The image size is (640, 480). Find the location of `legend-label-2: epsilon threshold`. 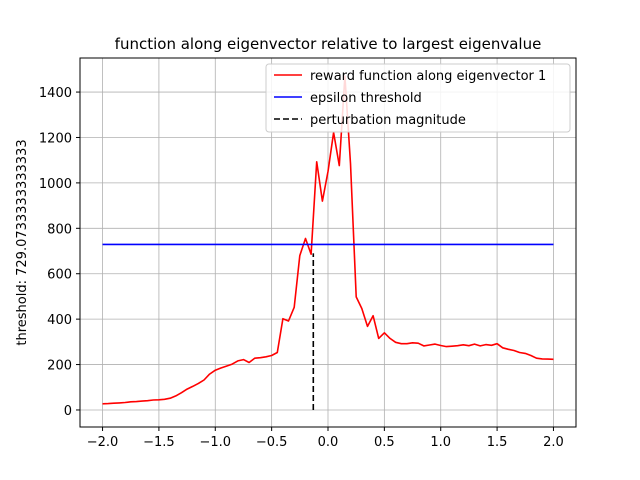

legend-label-2: epsilon threshold is located at coordinates (366, 98).